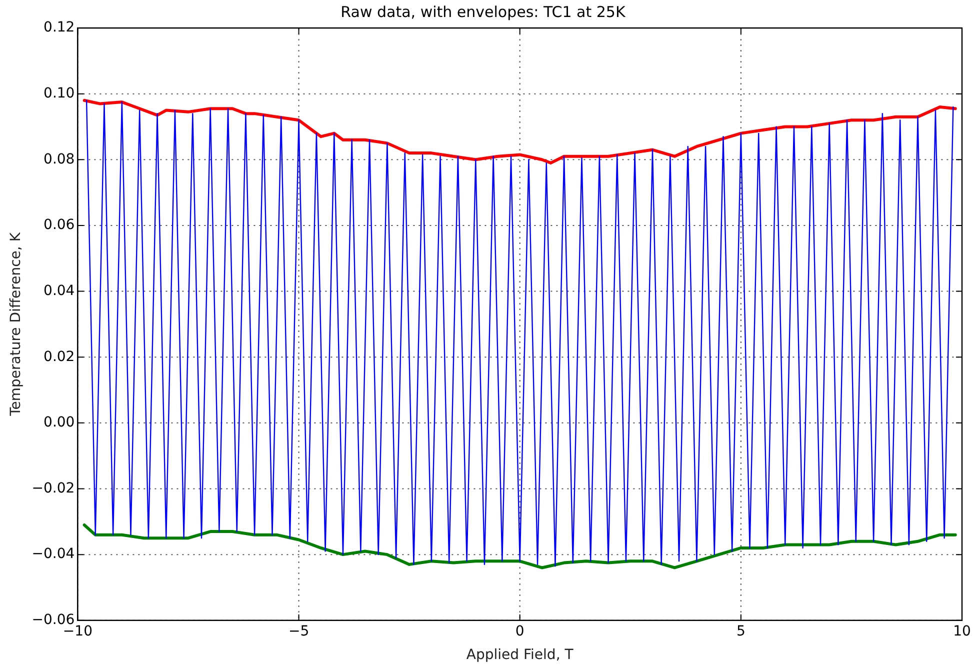  What do you see at coordinates (59, 159) in the screenshot?
I see `y-tick-label: 0.08` at bounding box center [59, 159].